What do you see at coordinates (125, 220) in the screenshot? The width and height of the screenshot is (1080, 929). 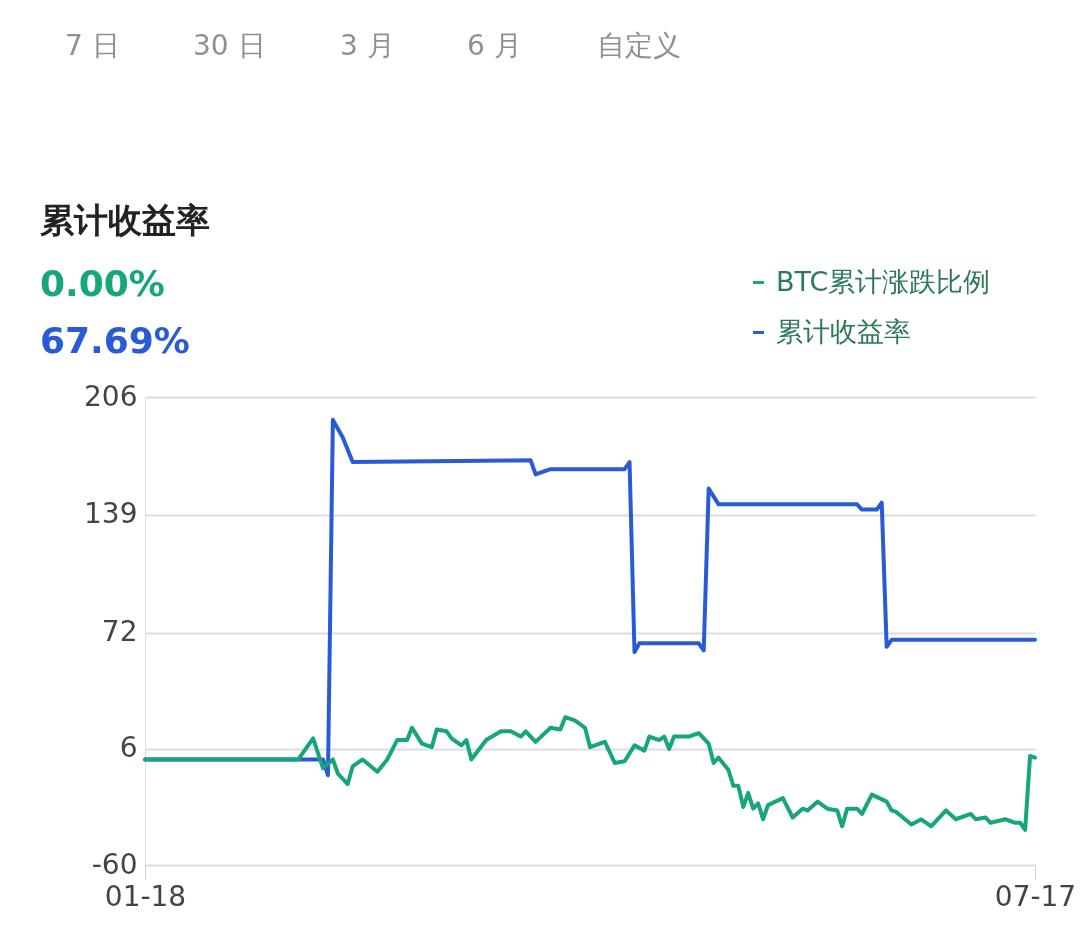 I see `chart-title: 累计收益率` at bounding box center [125, 220].